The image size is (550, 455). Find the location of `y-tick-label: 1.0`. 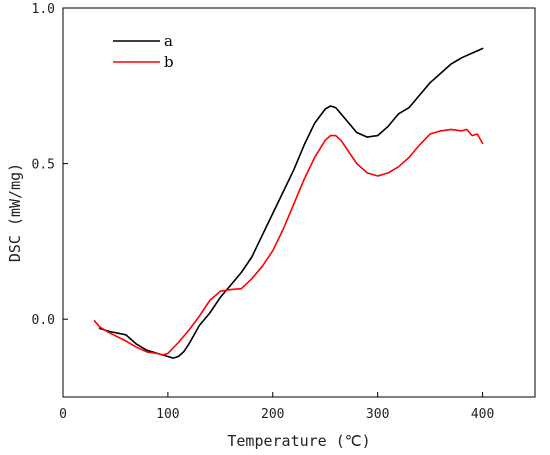

y-tick-label: 1.0 is located at coordinates (43, 9).